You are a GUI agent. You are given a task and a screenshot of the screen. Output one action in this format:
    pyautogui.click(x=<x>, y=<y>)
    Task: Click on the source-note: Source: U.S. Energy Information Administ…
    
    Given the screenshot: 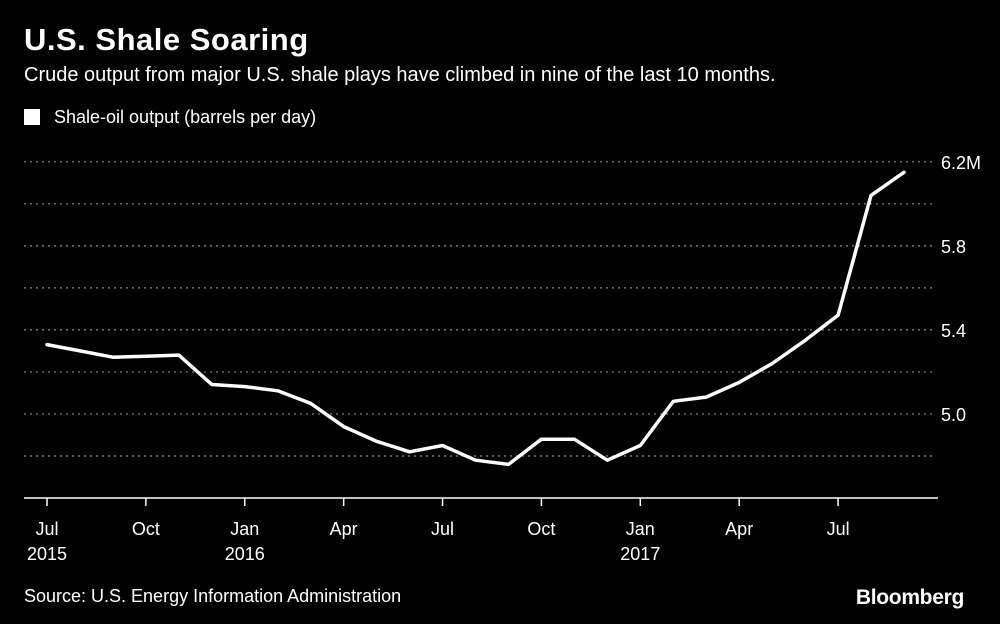 What is the action you would take?
    pyautogui.click(x=213, y=596)
    